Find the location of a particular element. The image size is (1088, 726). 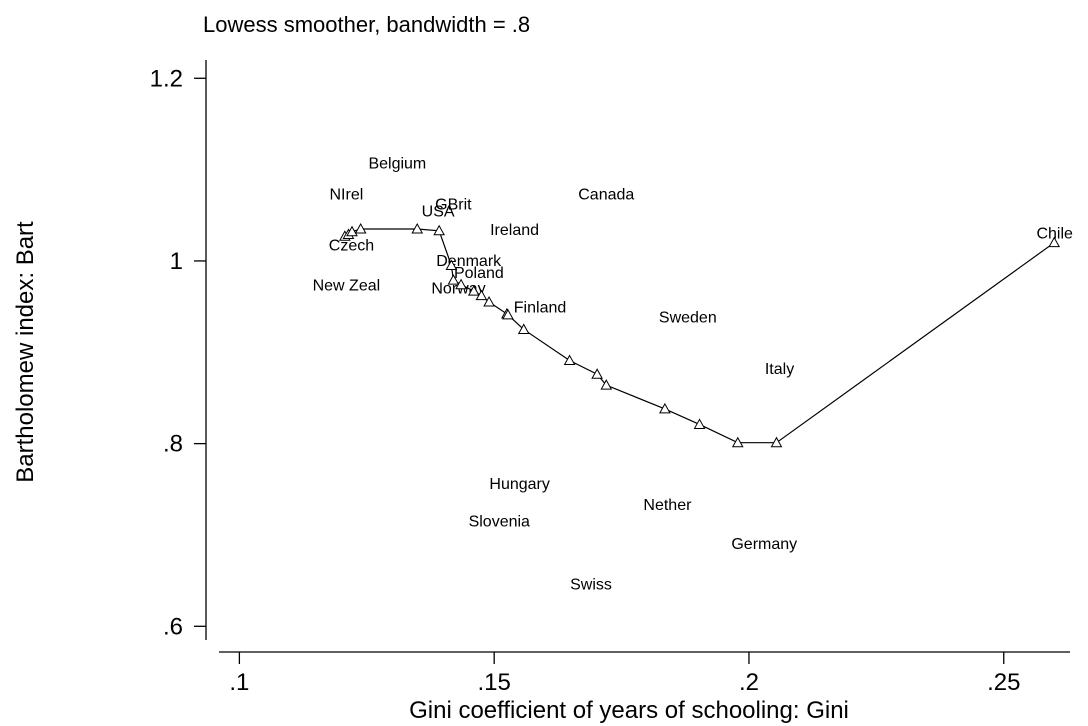

point-label: Sweden is located at coordinates (688, 318).